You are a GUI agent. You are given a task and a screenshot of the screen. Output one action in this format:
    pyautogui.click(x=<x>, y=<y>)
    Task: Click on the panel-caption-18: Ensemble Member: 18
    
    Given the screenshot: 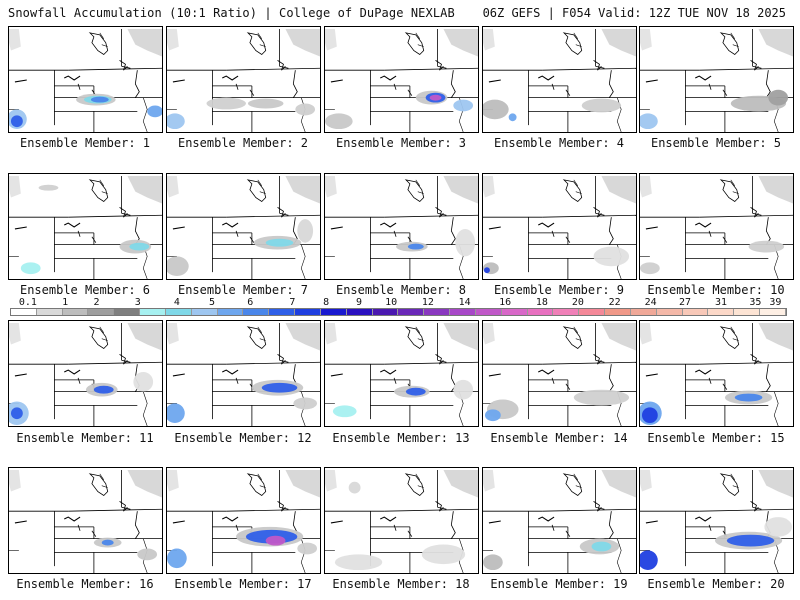 What is the action you would take?
    pyautogui.click(x=401, y=584)
    